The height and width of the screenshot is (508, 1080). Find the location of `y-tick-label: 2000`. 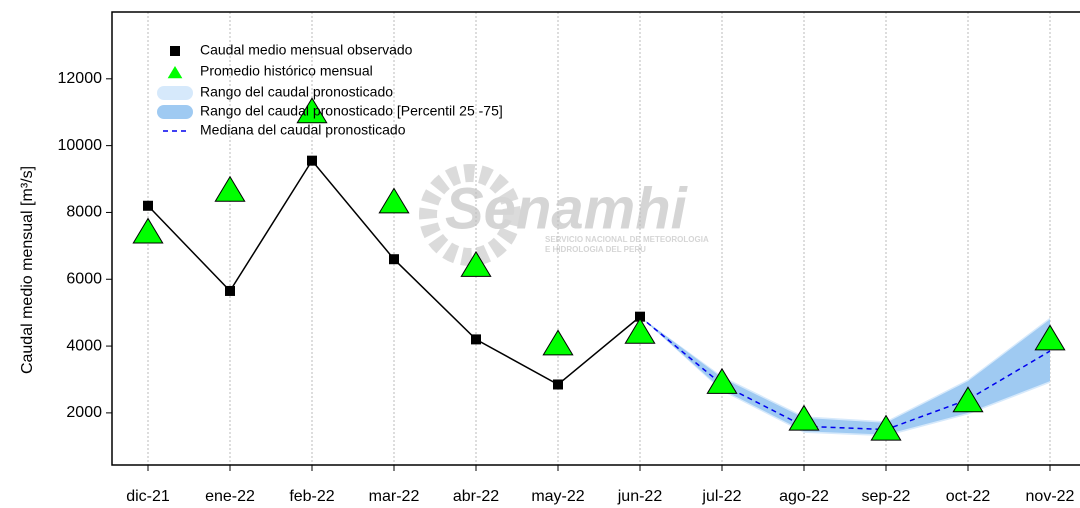

y-tick-label: 2000 is located at coordinates (84, 412).